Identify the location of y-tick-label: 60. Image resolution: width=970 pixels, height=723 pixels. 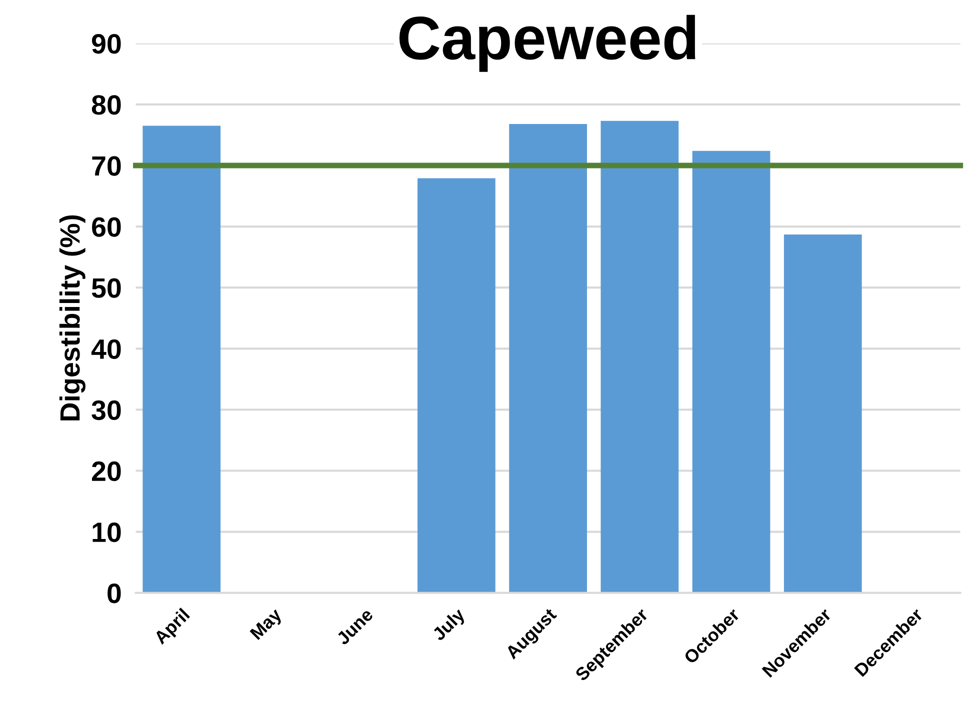
(106, 227).